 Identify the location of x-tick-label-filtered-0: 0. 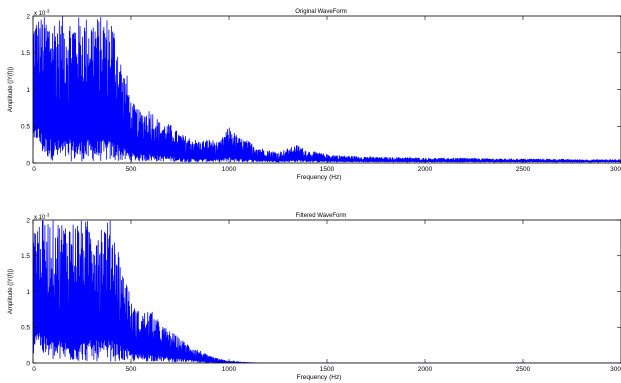
(34, 369).